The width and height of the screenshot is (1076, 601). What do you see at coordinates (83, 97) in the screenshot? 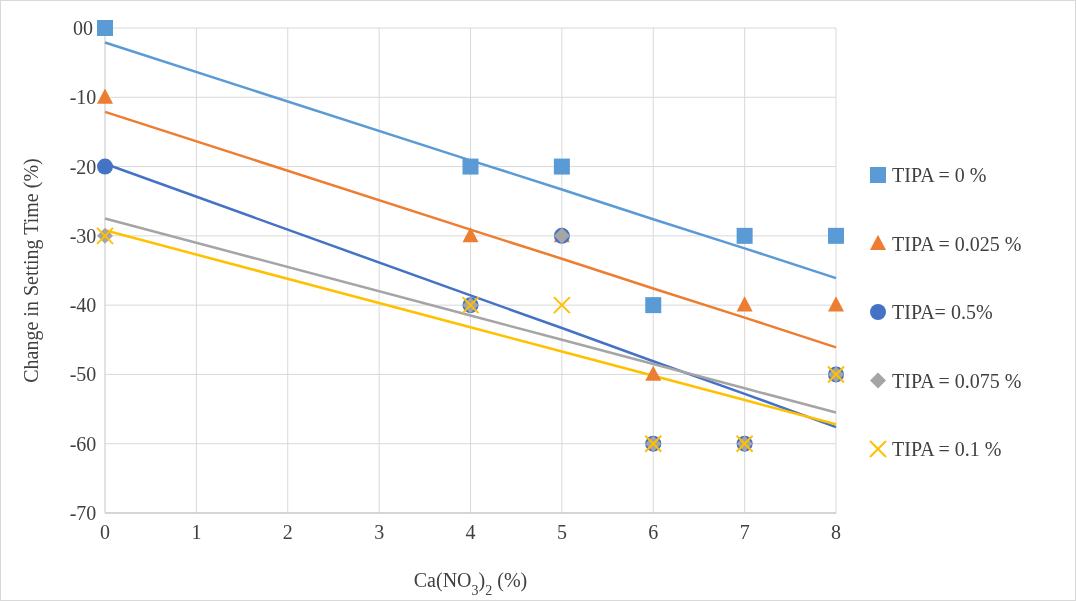
I see `y-tick-label: -10` at bounding box center [83, 97].